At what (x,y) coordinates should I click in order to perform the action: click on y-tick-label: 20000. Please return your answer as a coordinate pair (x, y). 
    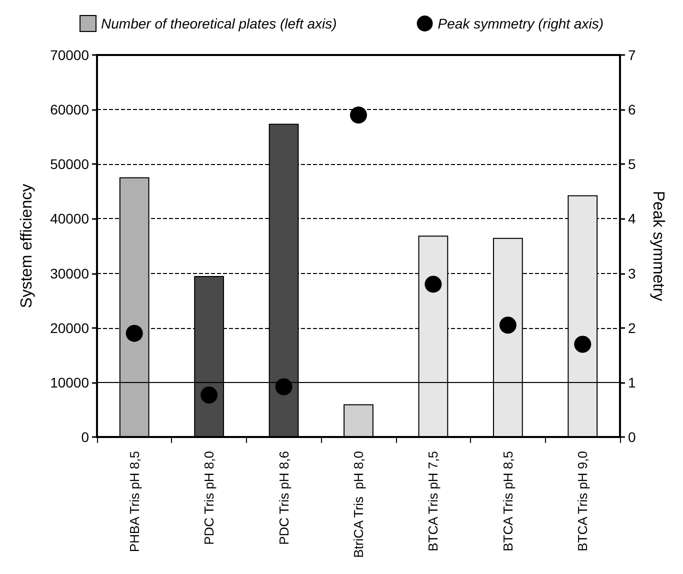
    Looking at the image, I should click on (70, 328).